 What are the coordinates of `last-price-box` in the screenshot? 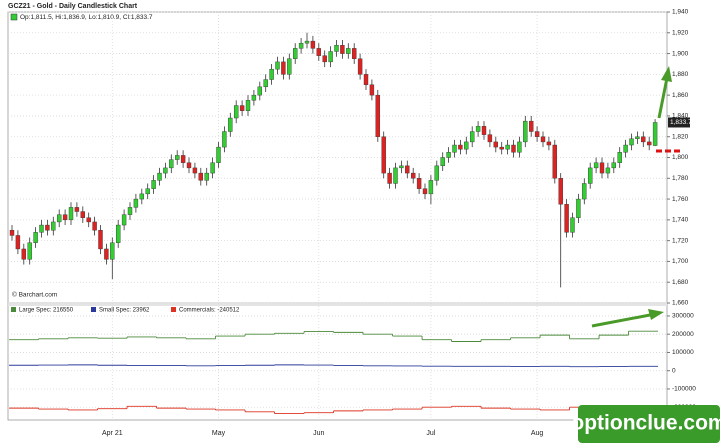 It's located at (679, 122).